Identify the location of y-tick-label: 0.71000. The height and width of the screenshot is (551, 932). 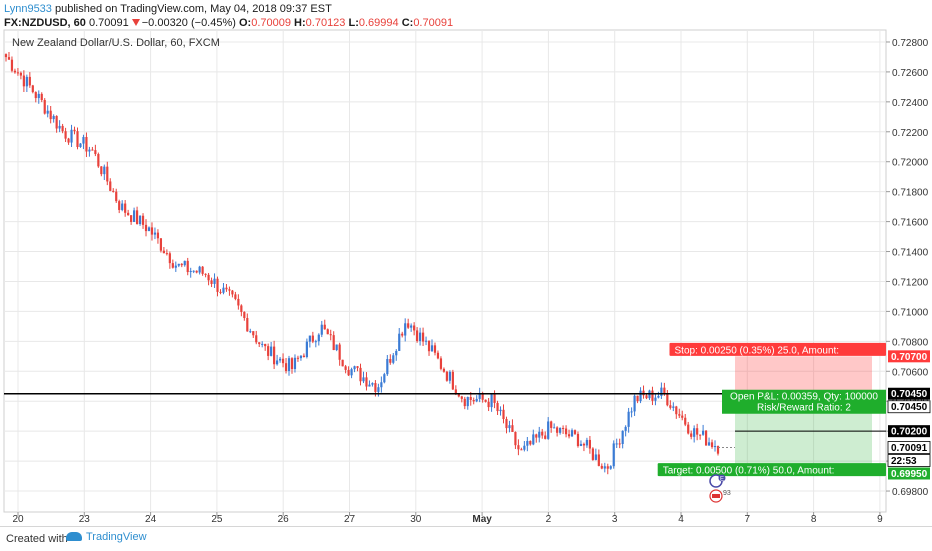
(910, 312).